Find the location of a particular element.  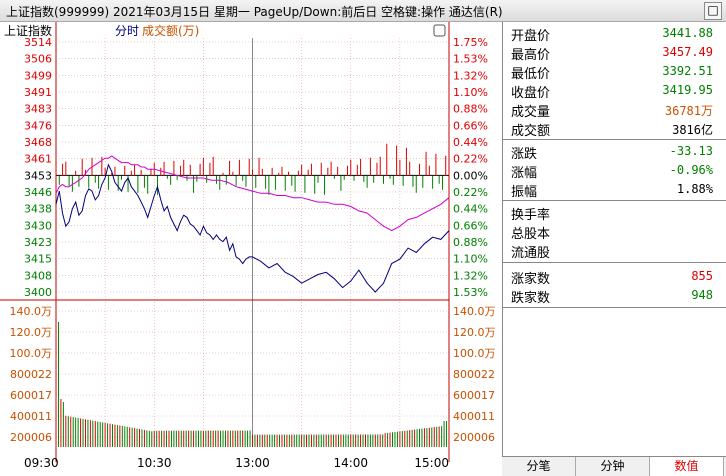

pct-tick-label: 0.22% is located at coordinates (470, 159).